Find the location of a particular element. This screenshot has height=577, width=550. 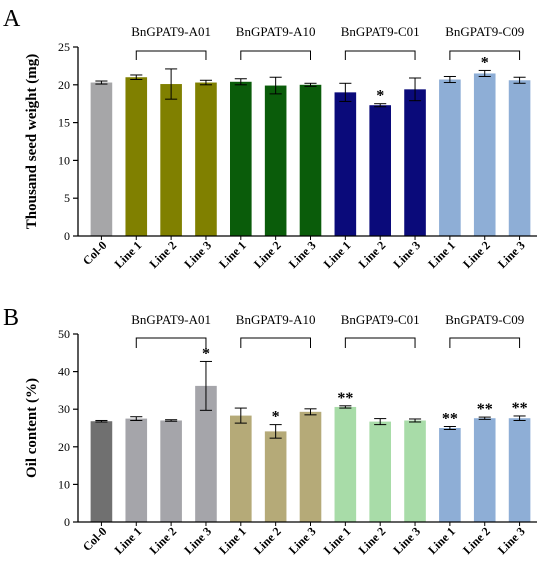

y-tick-label: 15 is located at coordinates (64, 123).